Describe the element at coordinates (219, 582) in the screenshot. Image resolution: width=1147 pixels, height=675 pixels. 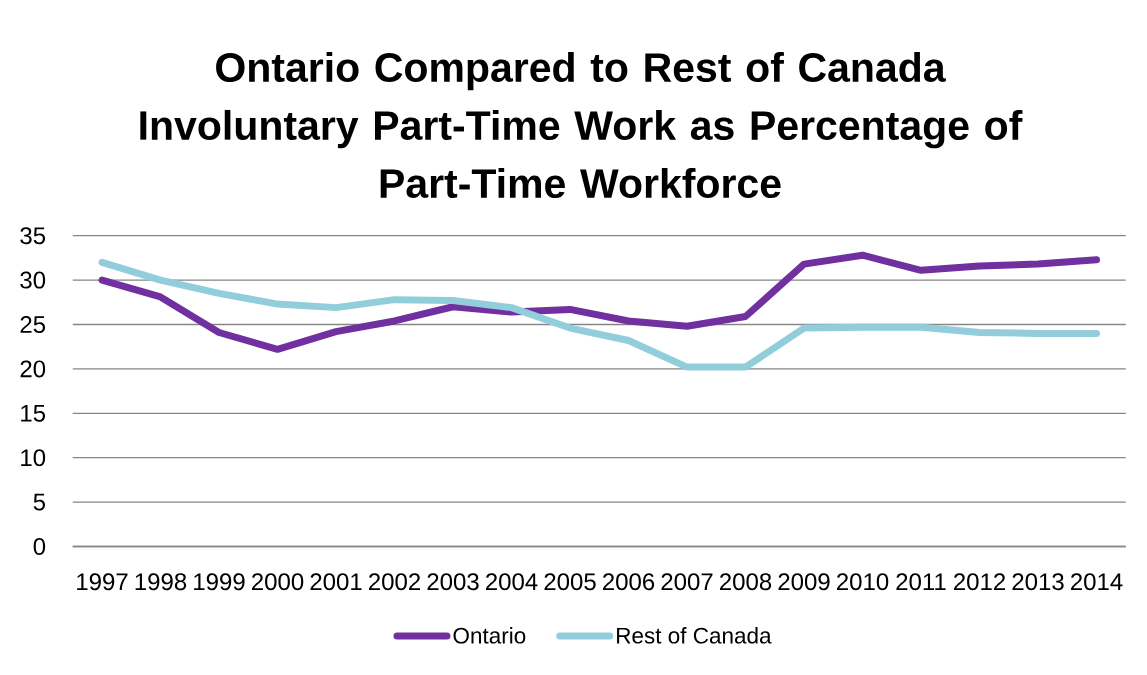
I see `x-tick-label: 1999` at that location.